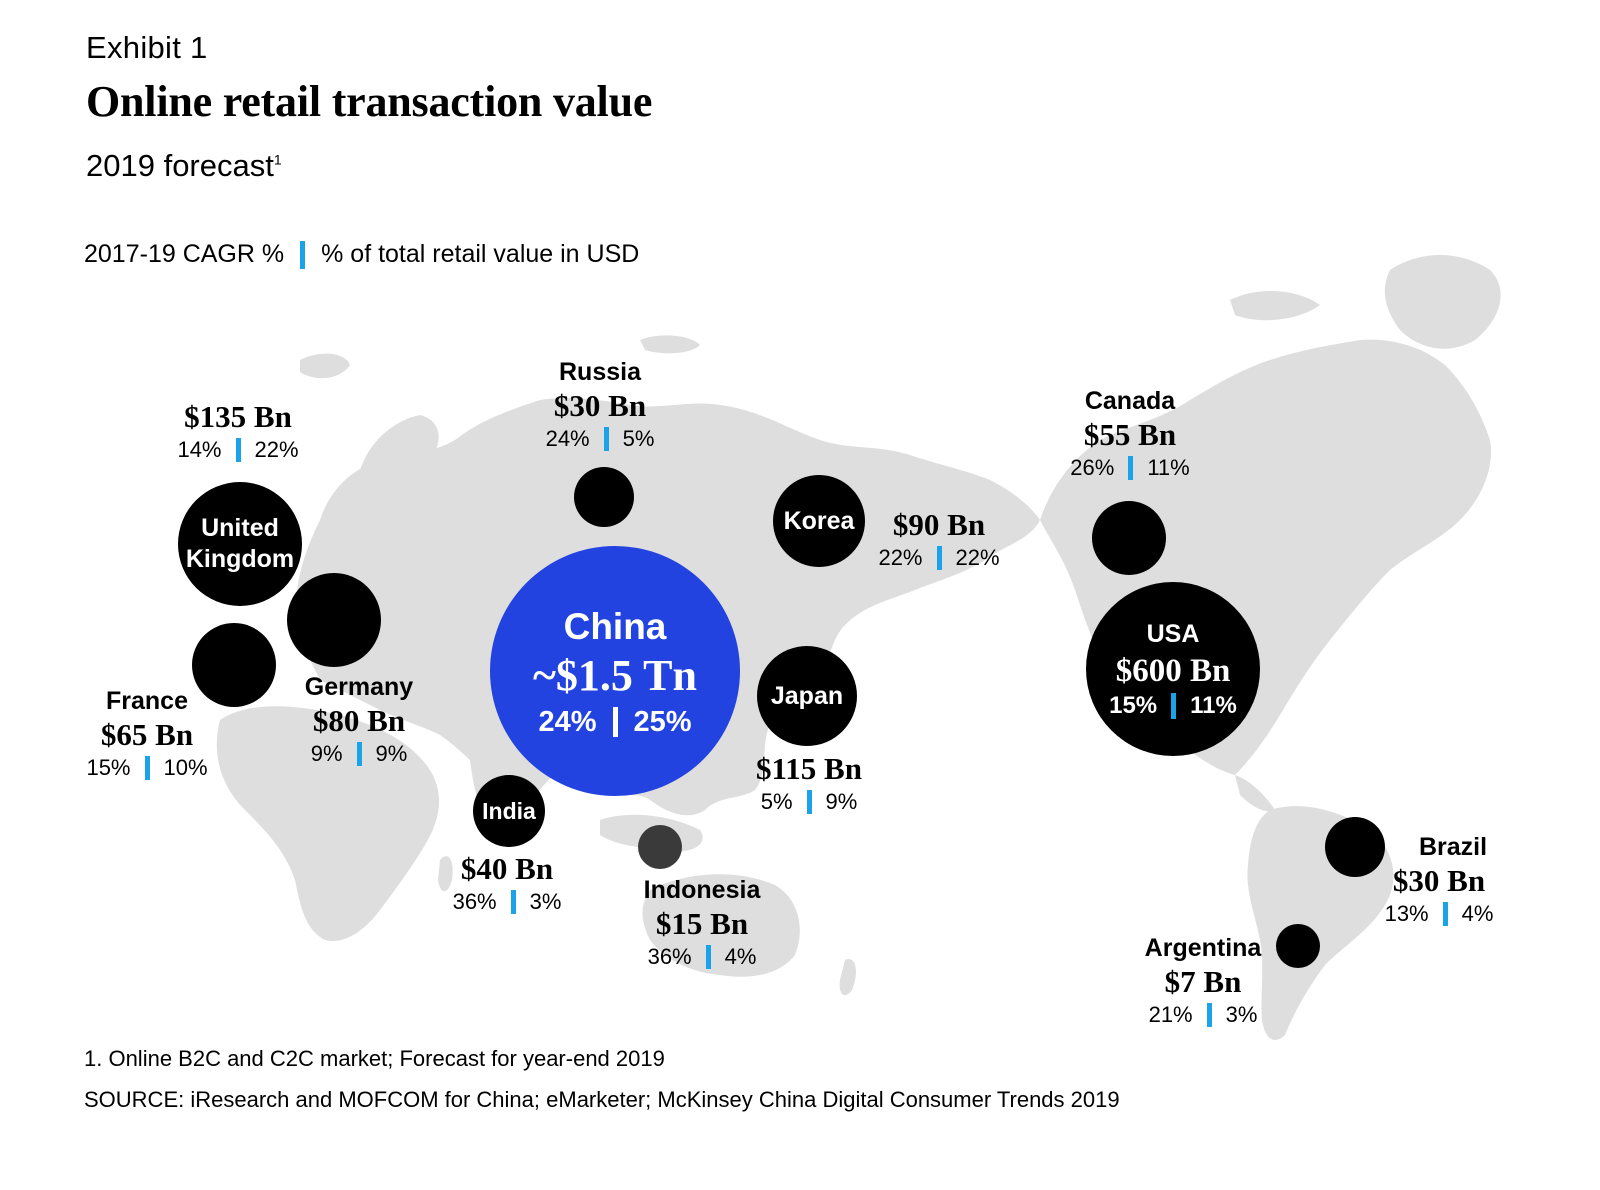 This screenshot has width=1600, height=1190. Describe the element at coordinates (702, 957) in the screenshot. I see `indonesia-stats: 36% 4%` at that location.